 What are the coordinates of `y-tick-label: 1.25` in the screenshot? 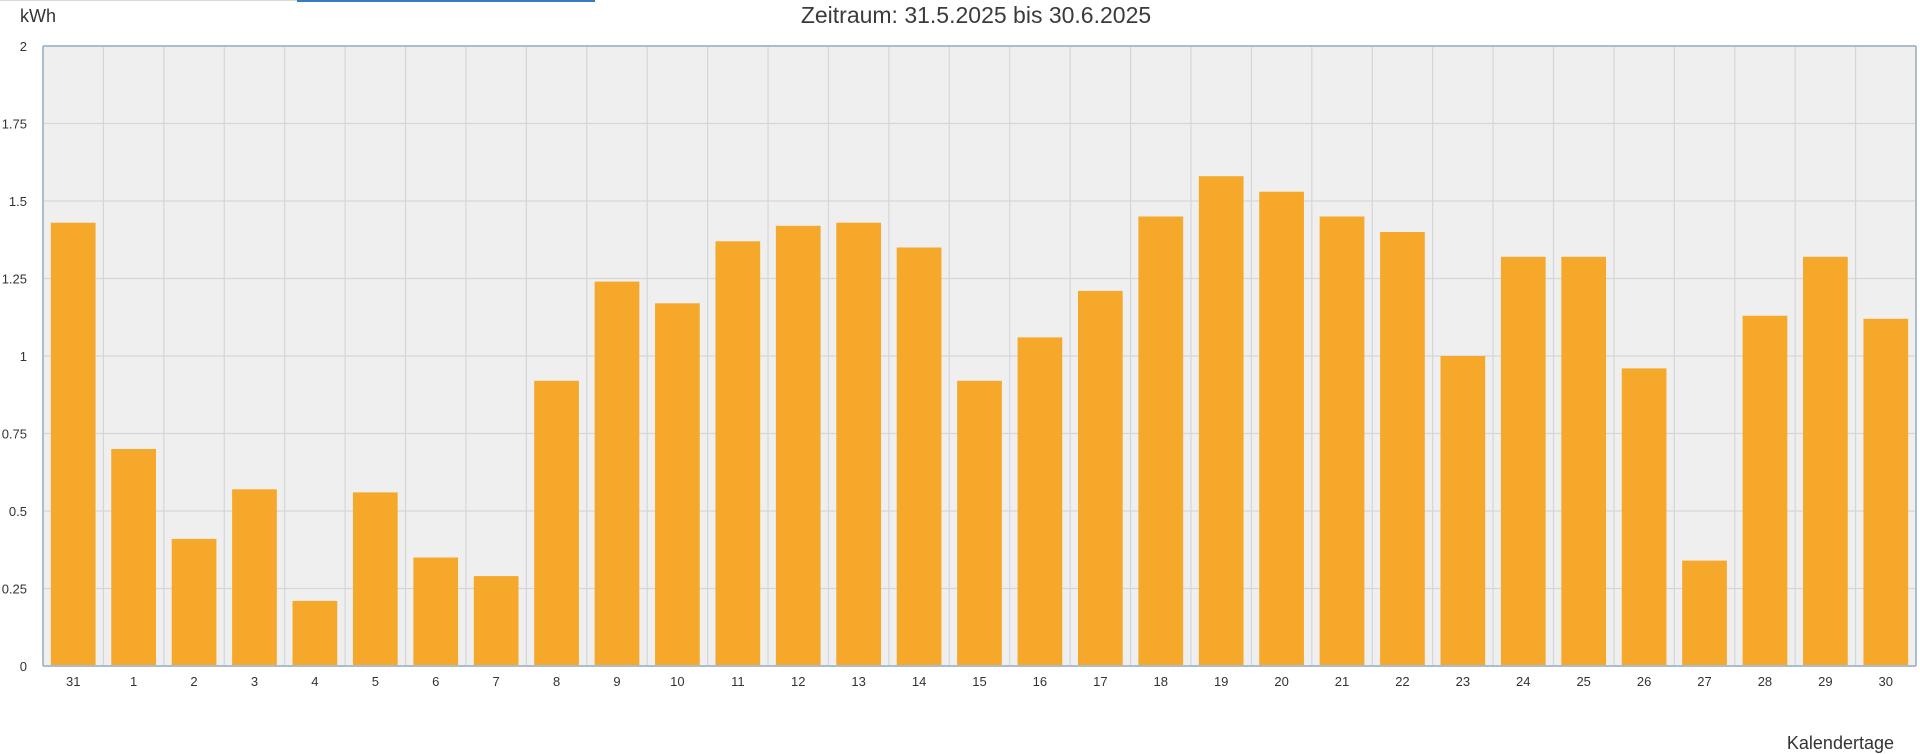 It's located at (14, 279).